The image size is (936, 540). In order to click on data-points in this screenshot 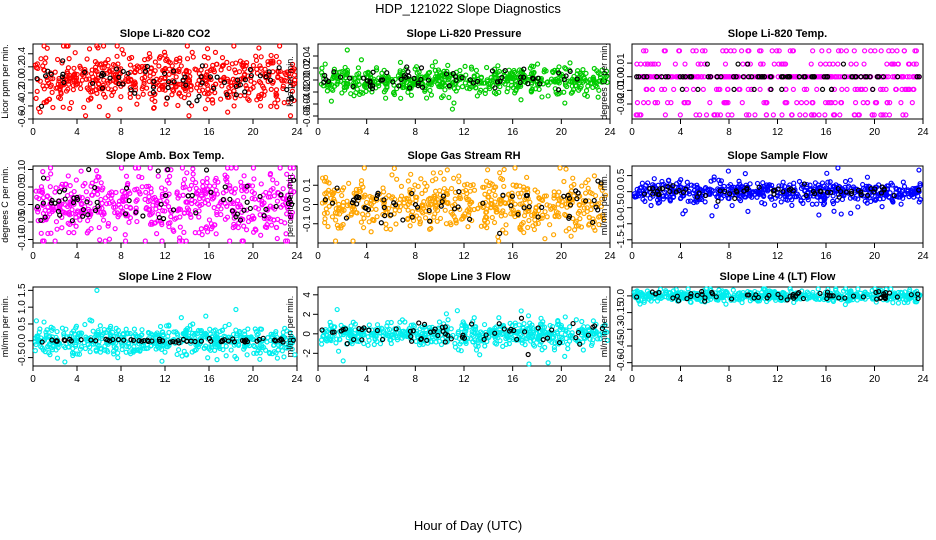, I will do `click(464, 79)`.